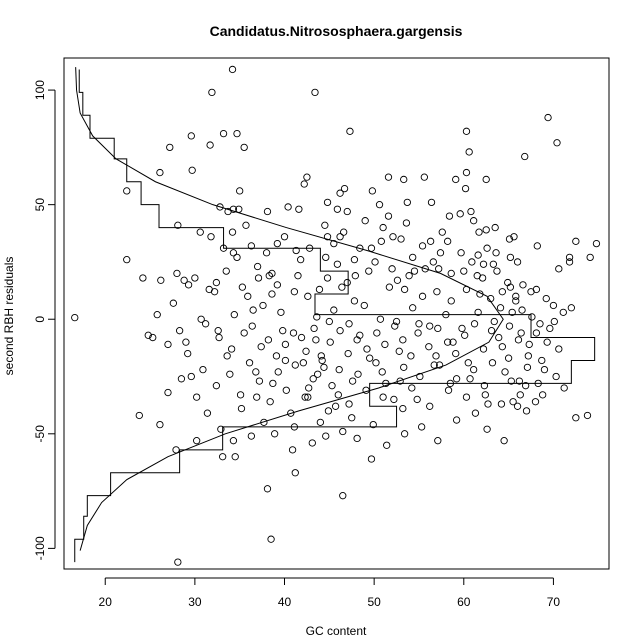  I want to click on y-tick-label: 0, so click(40, 319).